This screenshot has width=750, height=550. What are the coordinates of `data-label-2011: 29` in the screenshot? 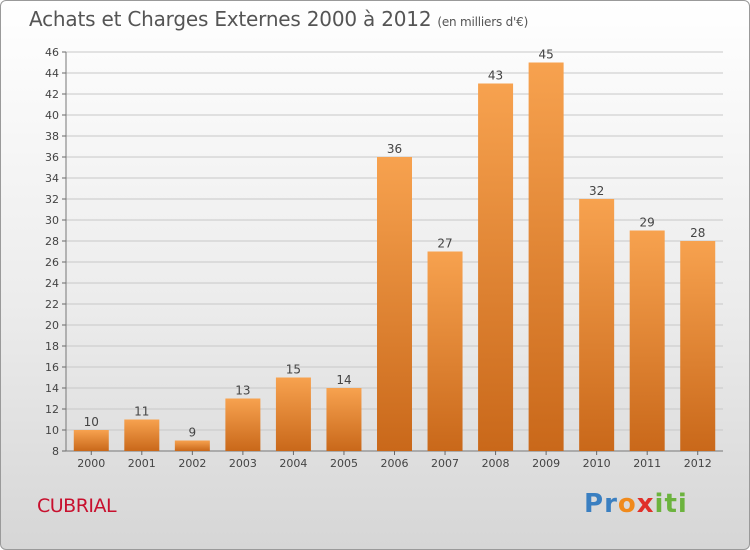 It's located at (647, 223).